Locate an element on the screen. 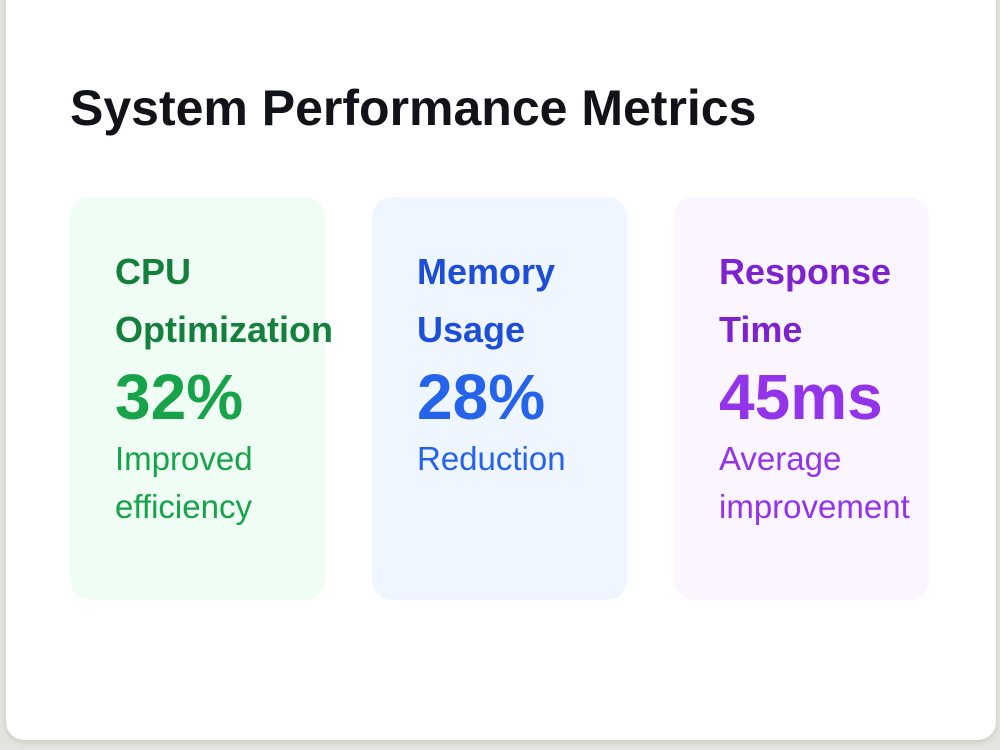 This screenshot has height=750, width=1000. metric-card: Memory Usage 28% Reduction is located at coordinates (499, 398).